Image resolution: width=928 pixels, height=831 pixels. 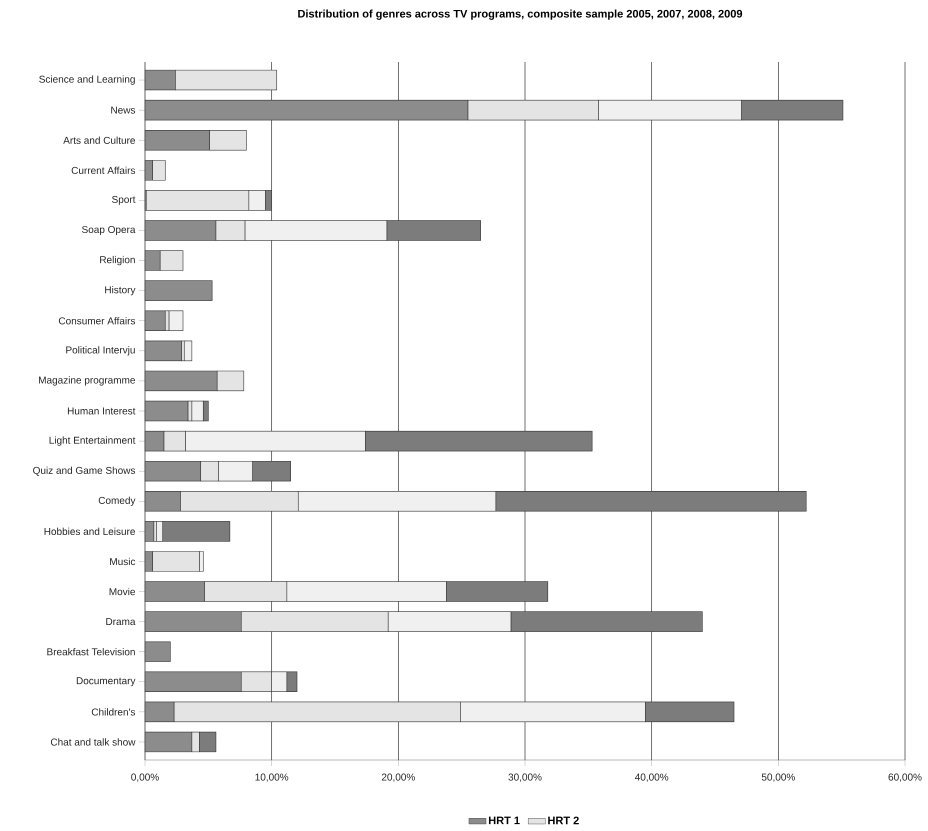 I want to click on y-tick-label: Quiz and Game Shows, so click(x=84, y=471).